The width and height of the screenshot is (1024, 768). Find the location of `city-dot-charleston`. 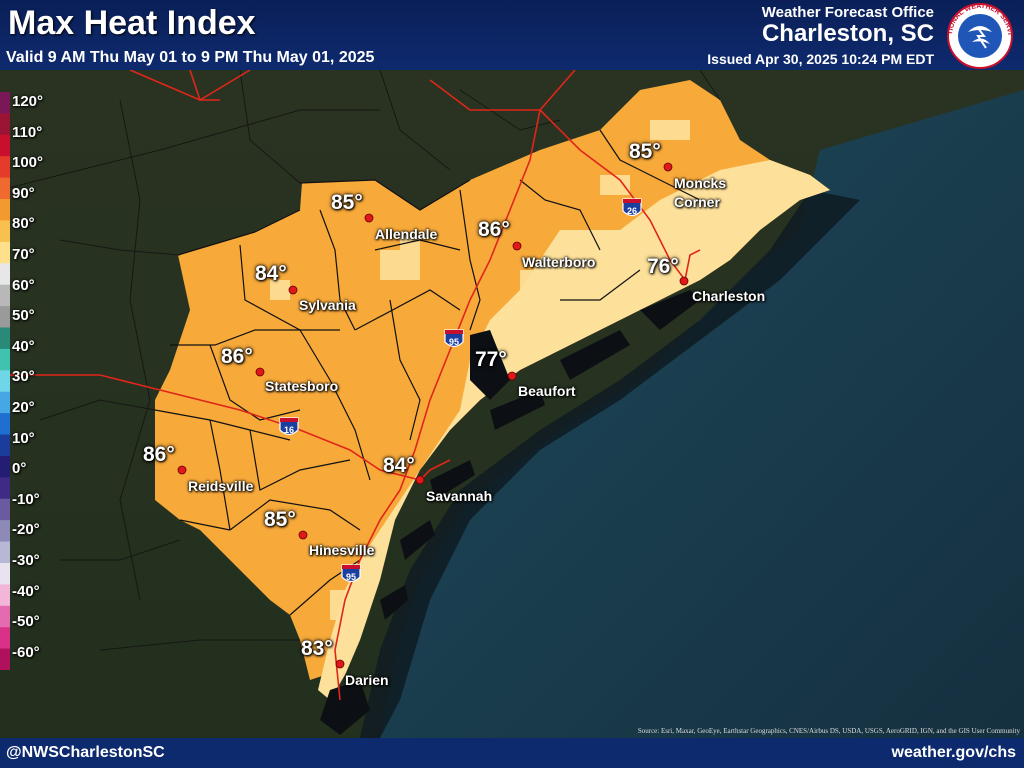

city-dot-charleston is located at coordinates (684, 281).